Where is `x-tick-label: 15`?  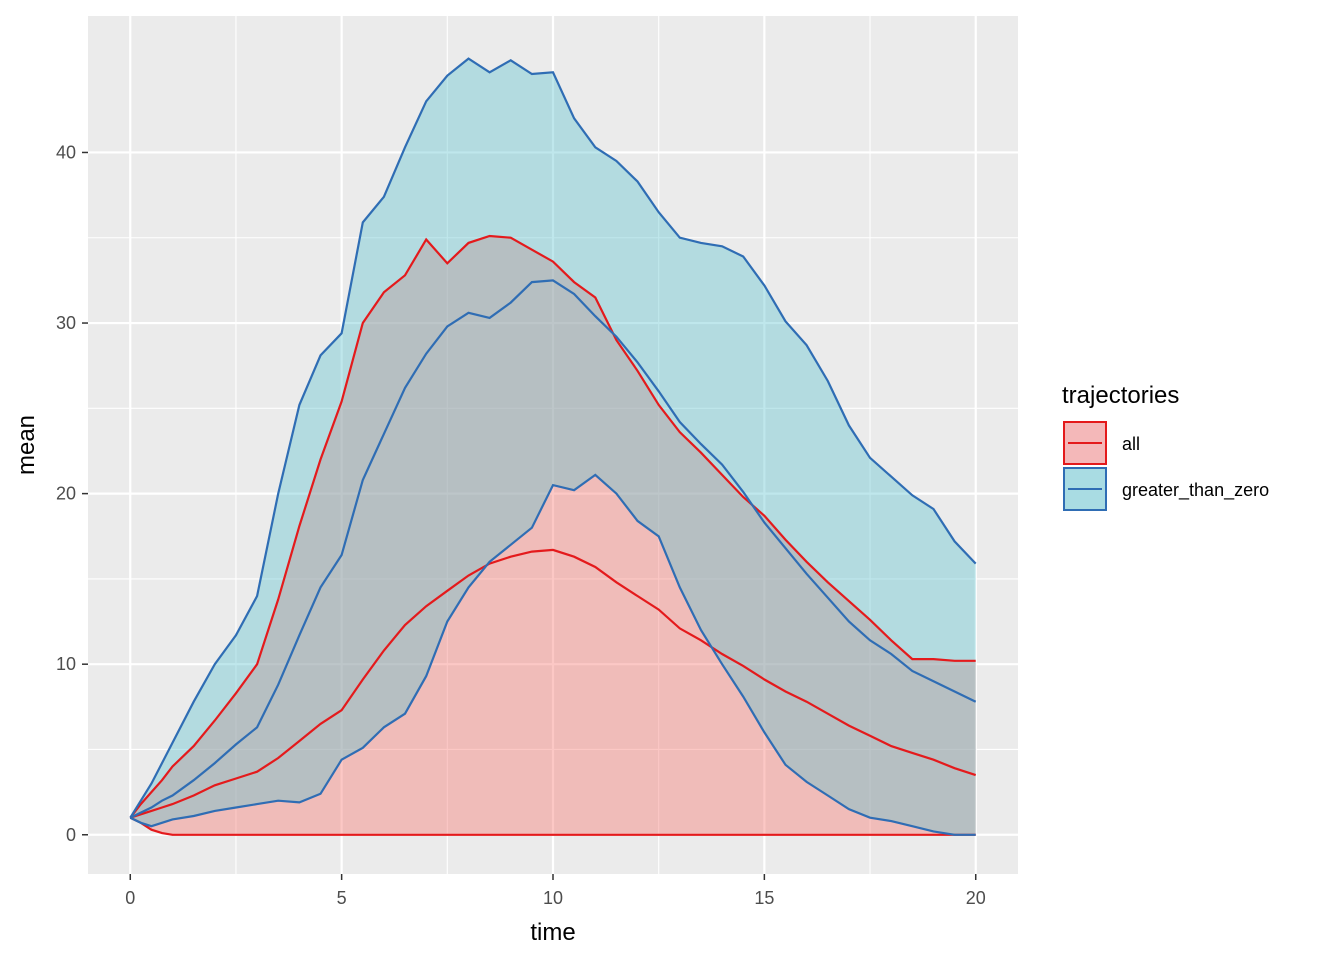
x-tick-label: 15 is located at coordinates (764, 898).